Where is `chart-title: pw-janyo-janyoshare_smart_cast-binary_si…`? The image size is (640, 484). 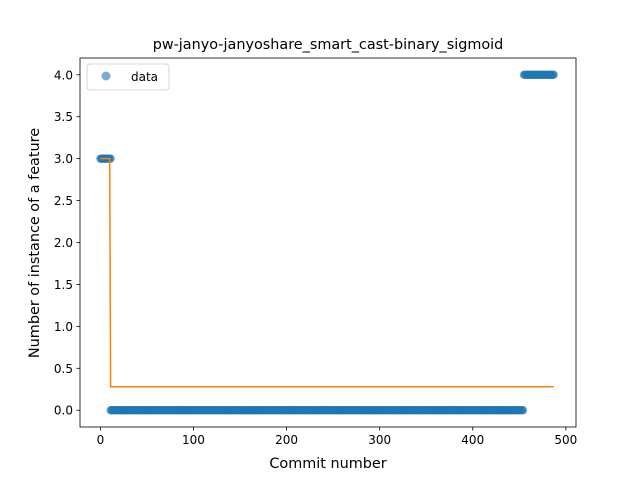 chart-title: pw-janyo-janyoshare_smart_cast-binary_si… is located at coordinates (328, 45).